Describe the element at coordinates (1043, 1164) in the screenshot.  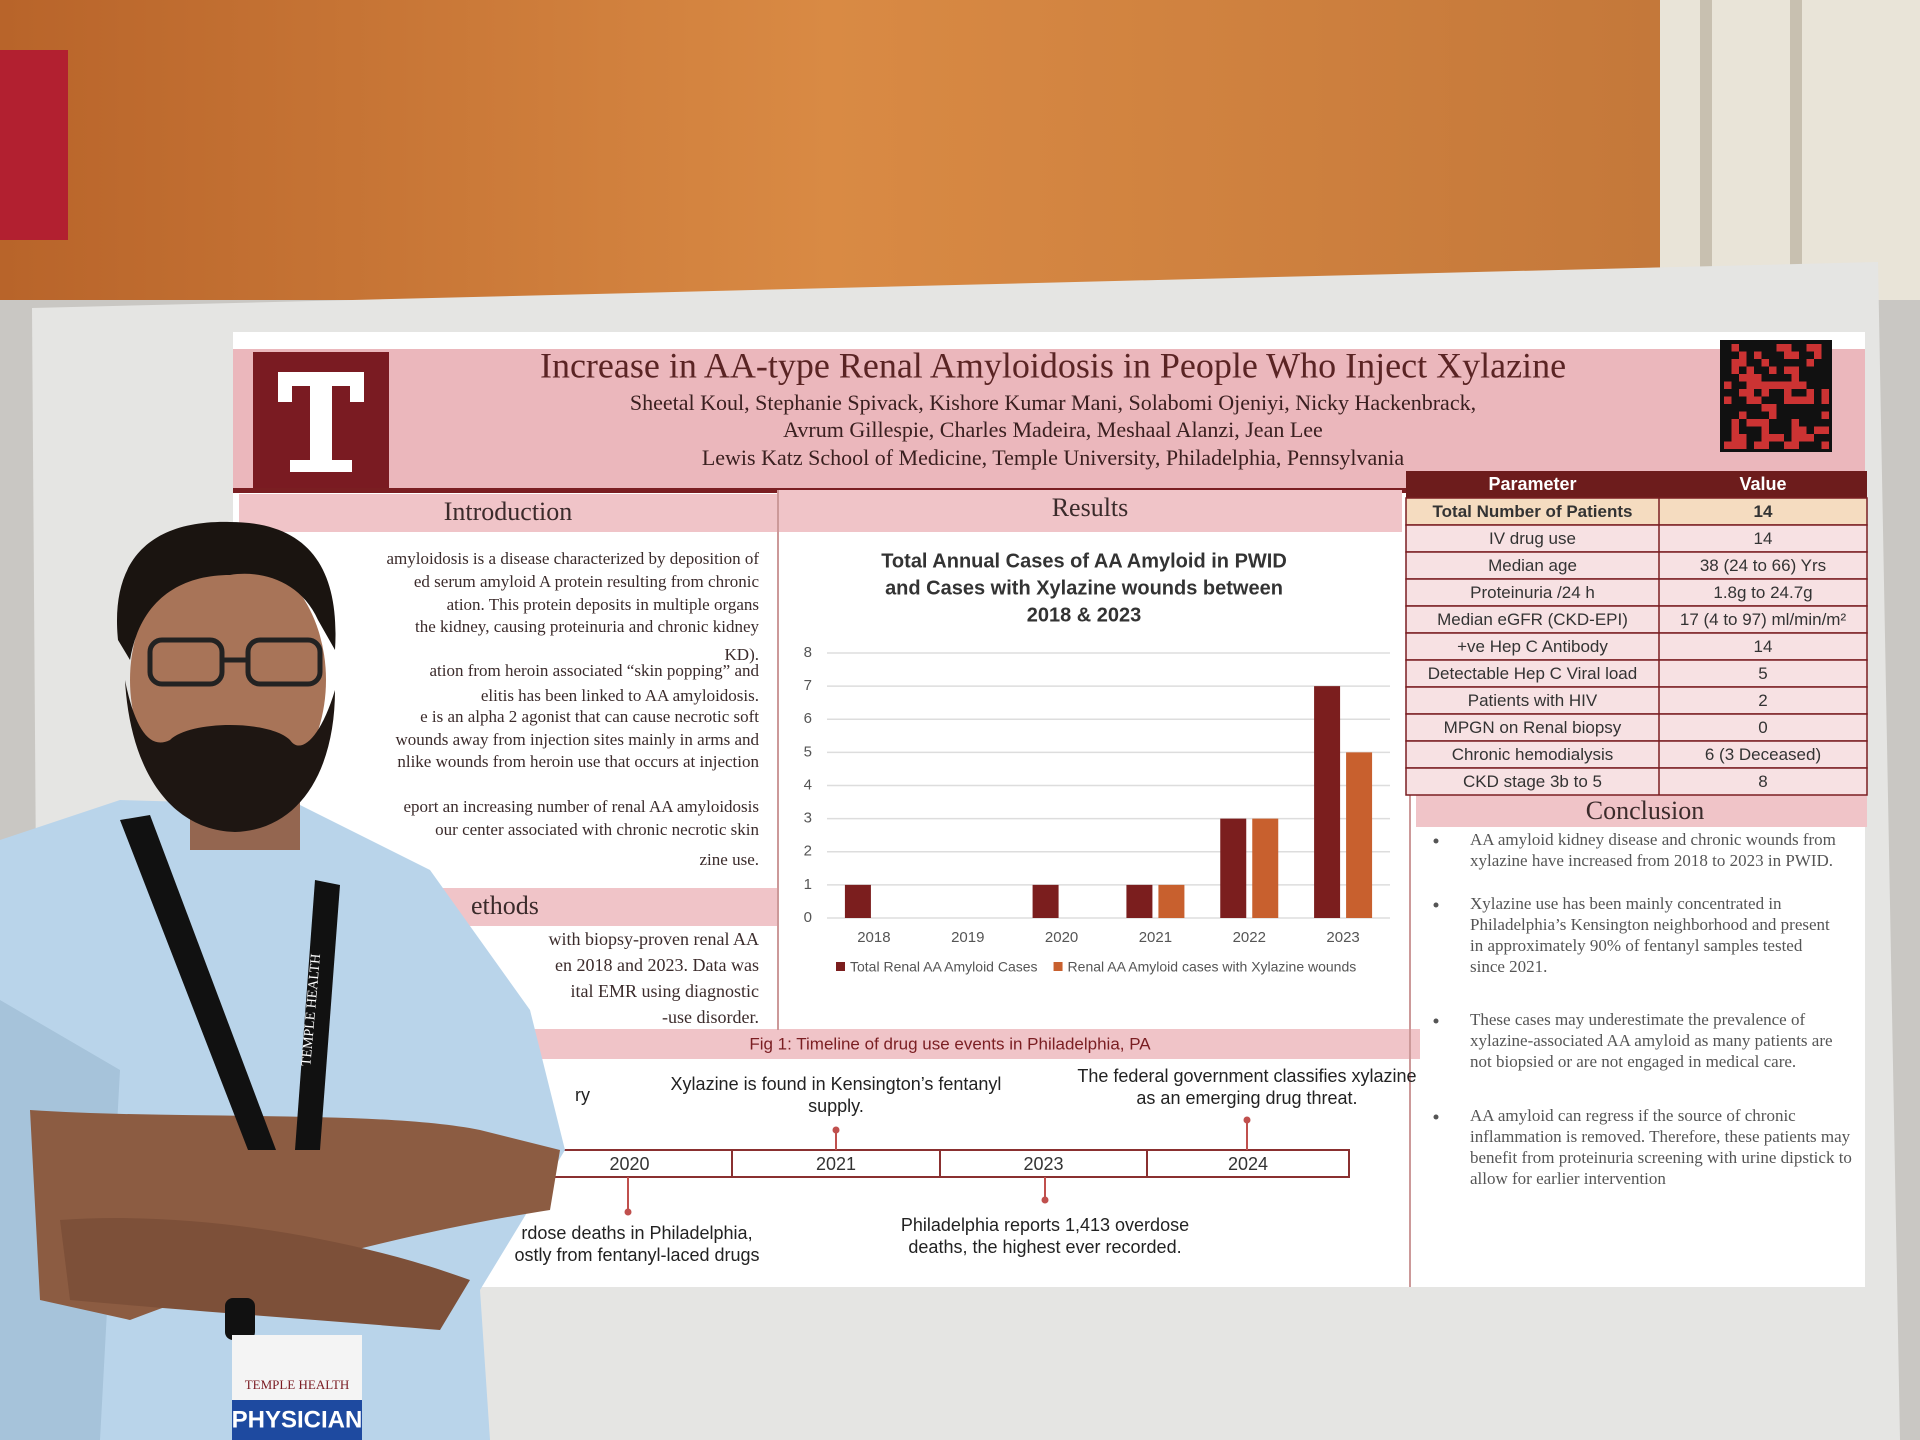
I see `timeline-year: 2023` at that location.